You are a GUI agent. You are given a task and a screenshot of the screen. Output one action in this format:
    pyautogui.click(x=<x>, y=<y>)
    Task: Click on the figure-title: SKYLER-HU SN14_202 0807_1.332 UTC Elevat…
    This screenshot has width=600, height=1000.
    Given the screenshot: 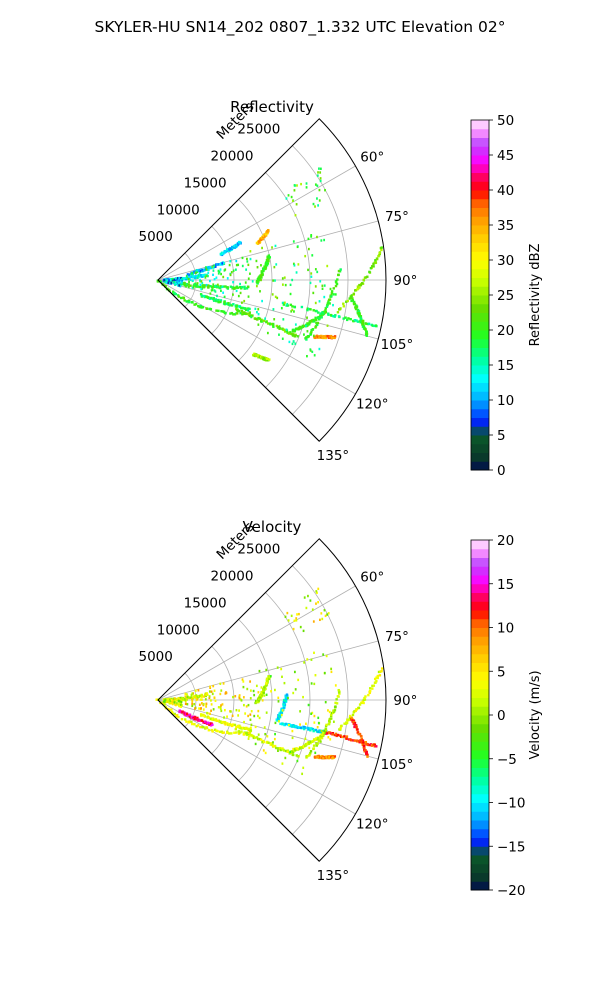 What is the action you would take?
    pyautogui.click(x=300, y=27)
    